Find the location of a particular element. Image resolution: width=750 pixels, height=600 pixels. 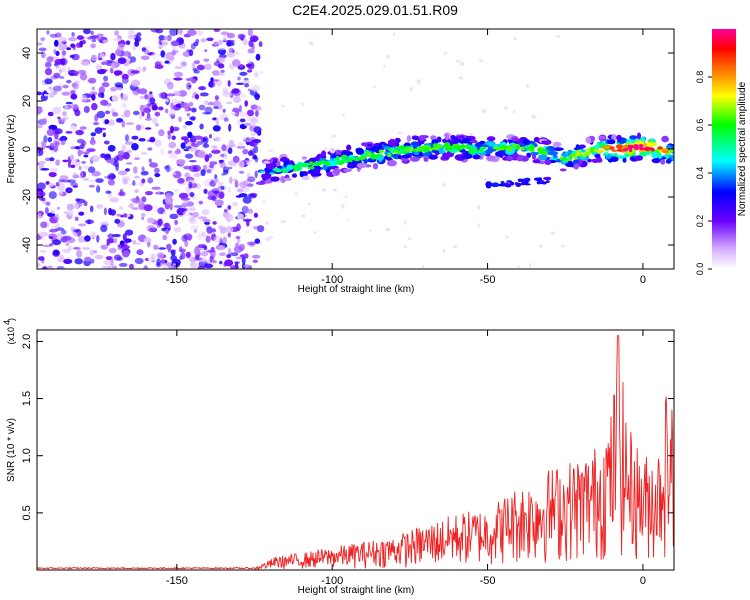

spectrogram-y-tick-label: 20 is located at coordinates (27, 101).